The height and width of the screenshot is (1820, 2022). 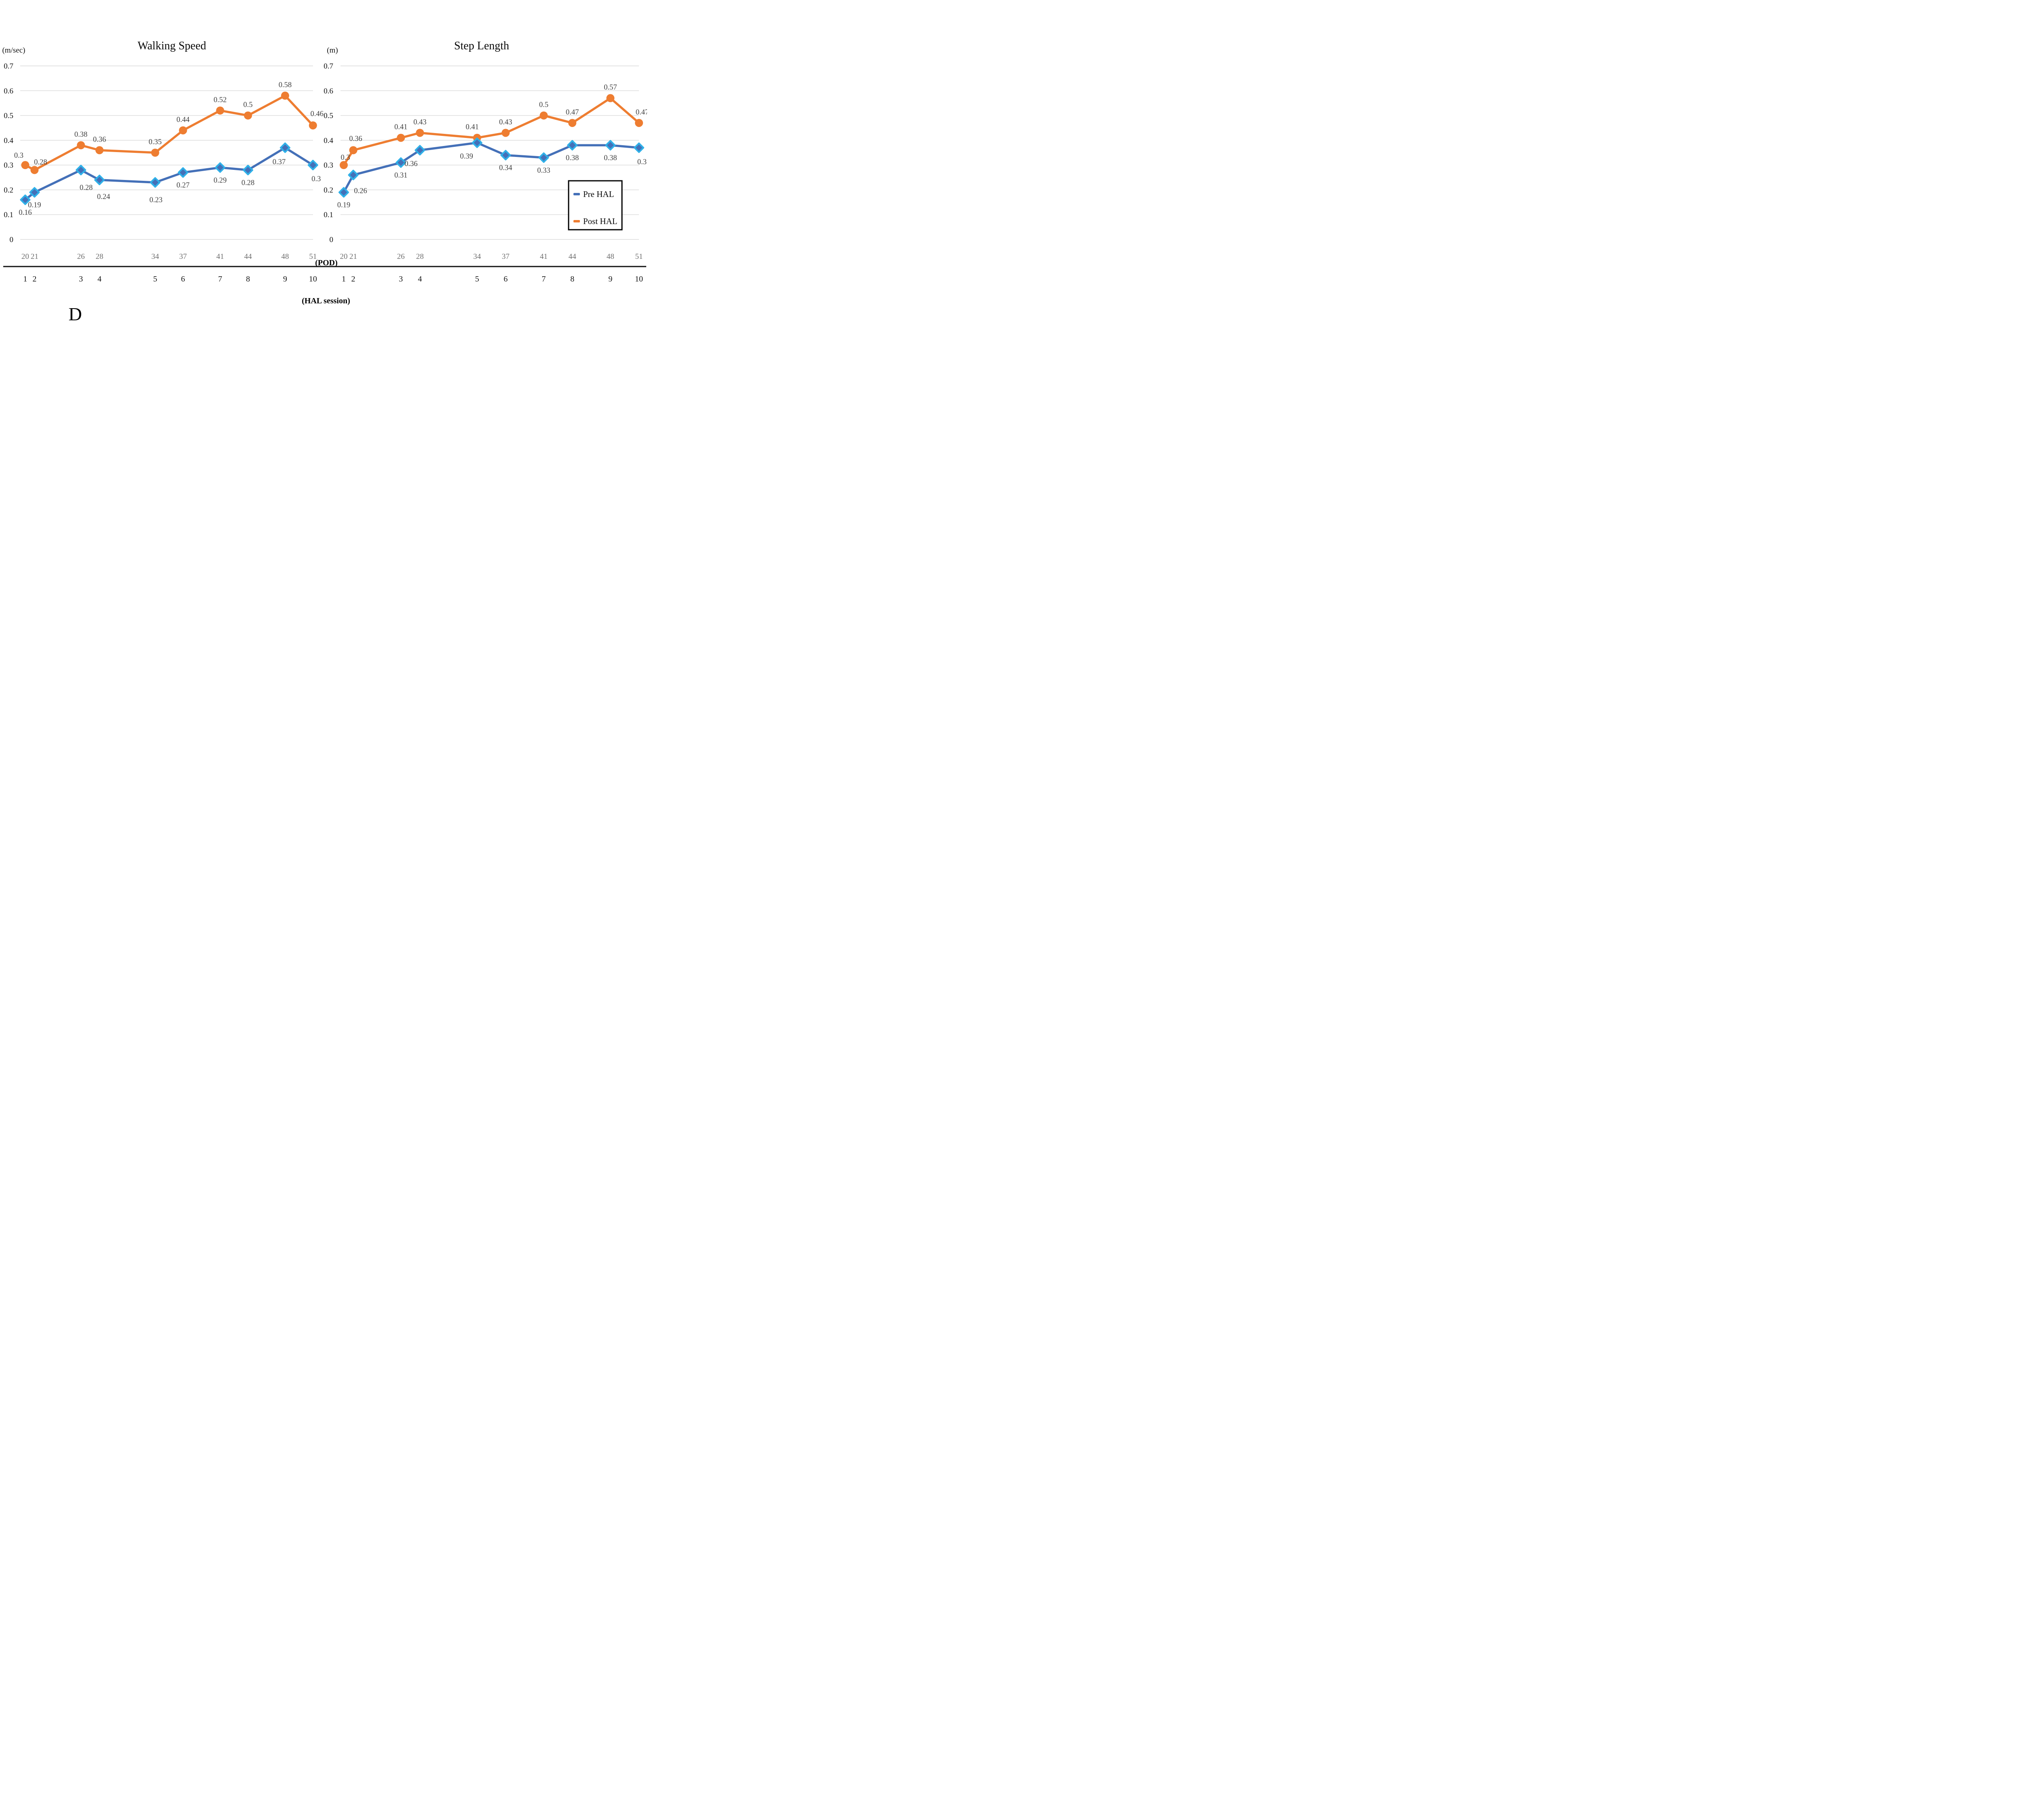 What do you see at coordinates (332, 50) in the screenshot?
I see `y-axis-unit-label: (m)` at bounding box center [332, 50].